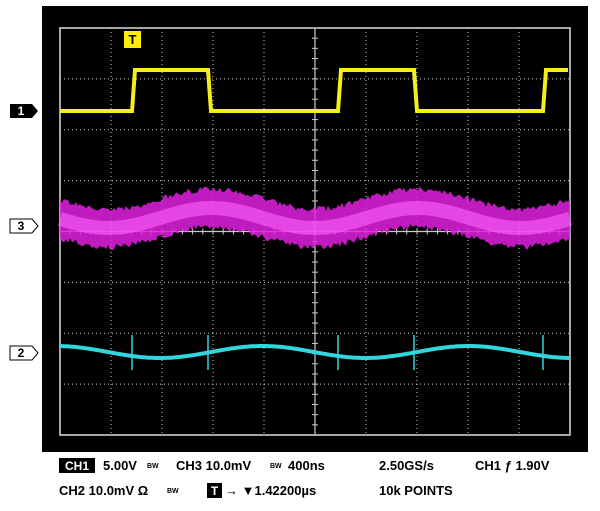 Image resolution: width=600 pixels, height=511 pixels. I want to click on ch3-bw: BW, so click(276, 466).